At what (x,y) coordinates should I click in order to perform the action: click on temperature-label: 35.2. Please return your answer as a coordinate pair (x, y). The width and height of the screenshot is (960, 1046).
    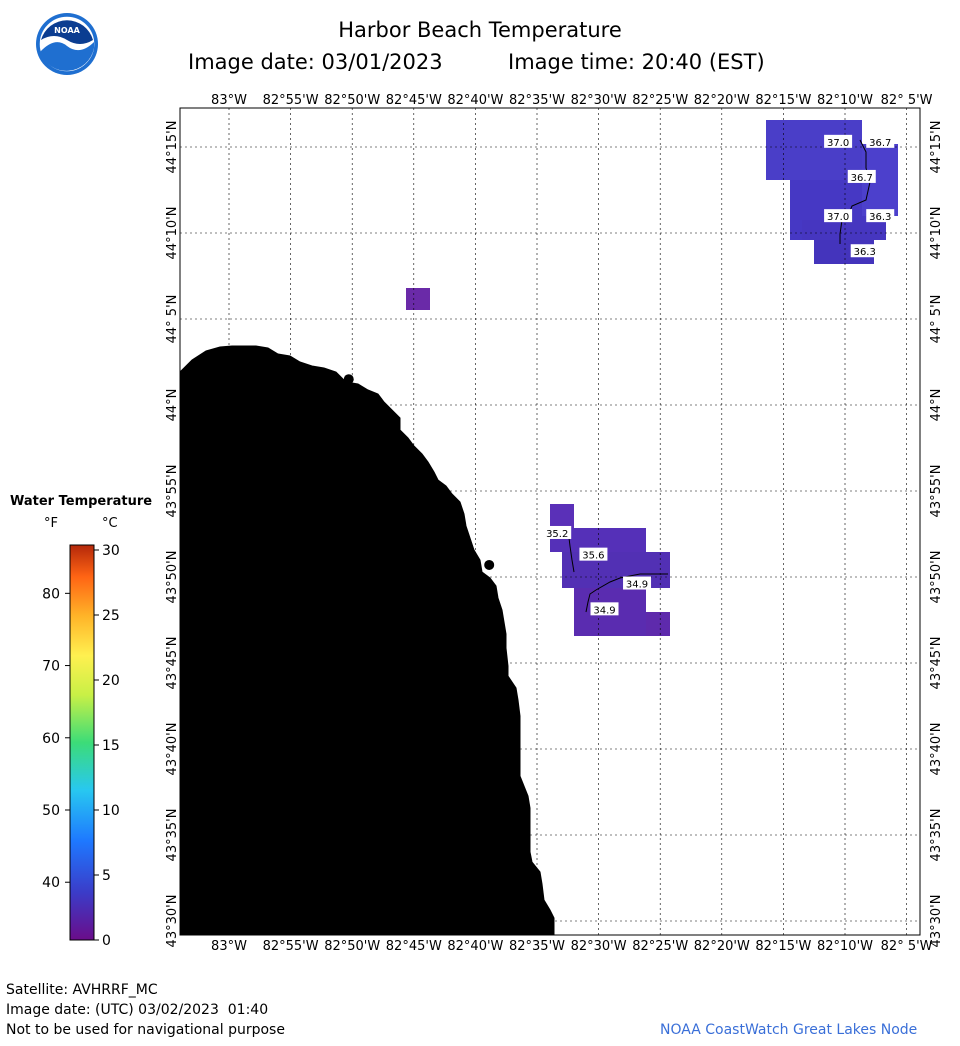
    Looking at the image, I should click on (557, 534).